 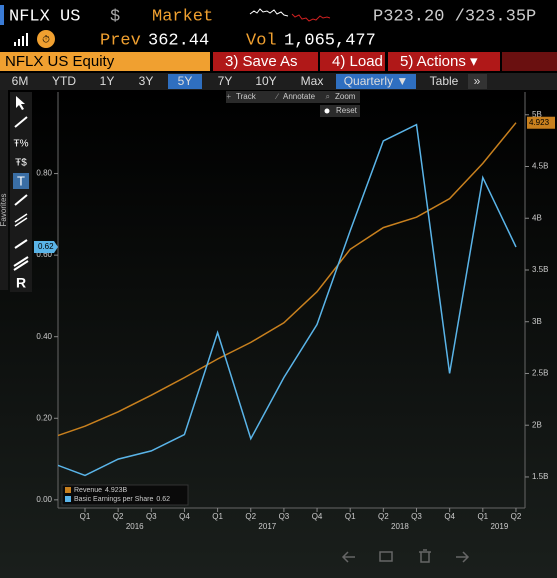 What do you see at coordinates (425, 556) in the screenshot?
I see `nav-trash` at bounding box center [425, 556].